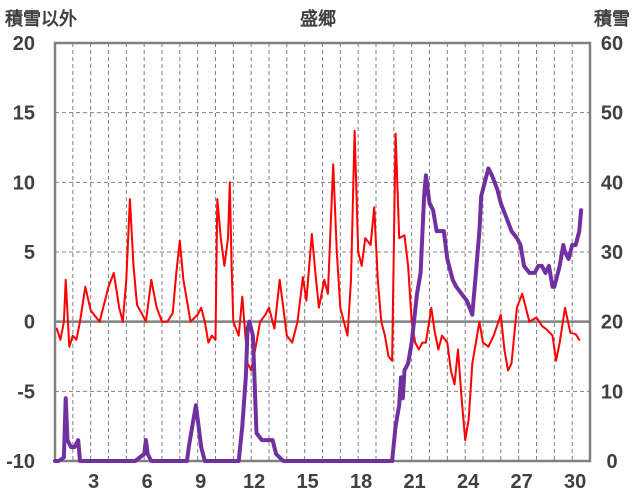 Image resolution: width=636 pixels, height=501 pixels. I want to click on left-tick-label: 5, so click(29, 253).